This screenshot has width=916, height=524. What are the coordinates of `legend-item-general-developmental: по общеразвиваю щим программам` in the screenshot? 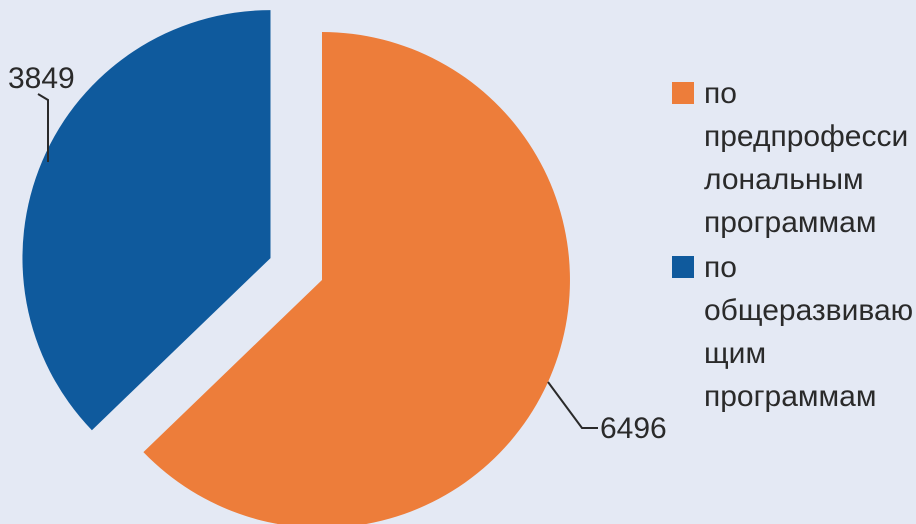 It's located at (793, 332).